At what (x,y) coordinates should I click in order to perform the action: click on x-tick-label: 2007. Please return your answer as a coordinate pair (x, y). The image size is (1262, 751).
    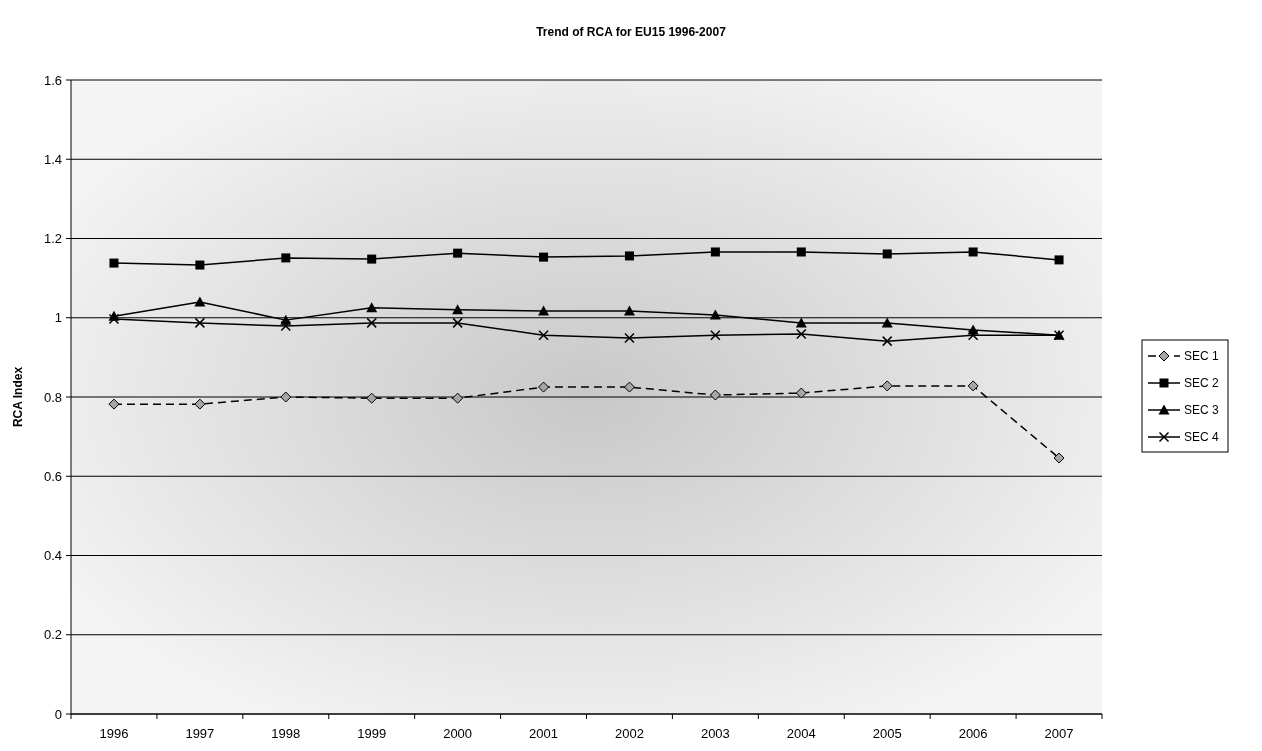
    Looking at the image, I should click on (1059, 733).